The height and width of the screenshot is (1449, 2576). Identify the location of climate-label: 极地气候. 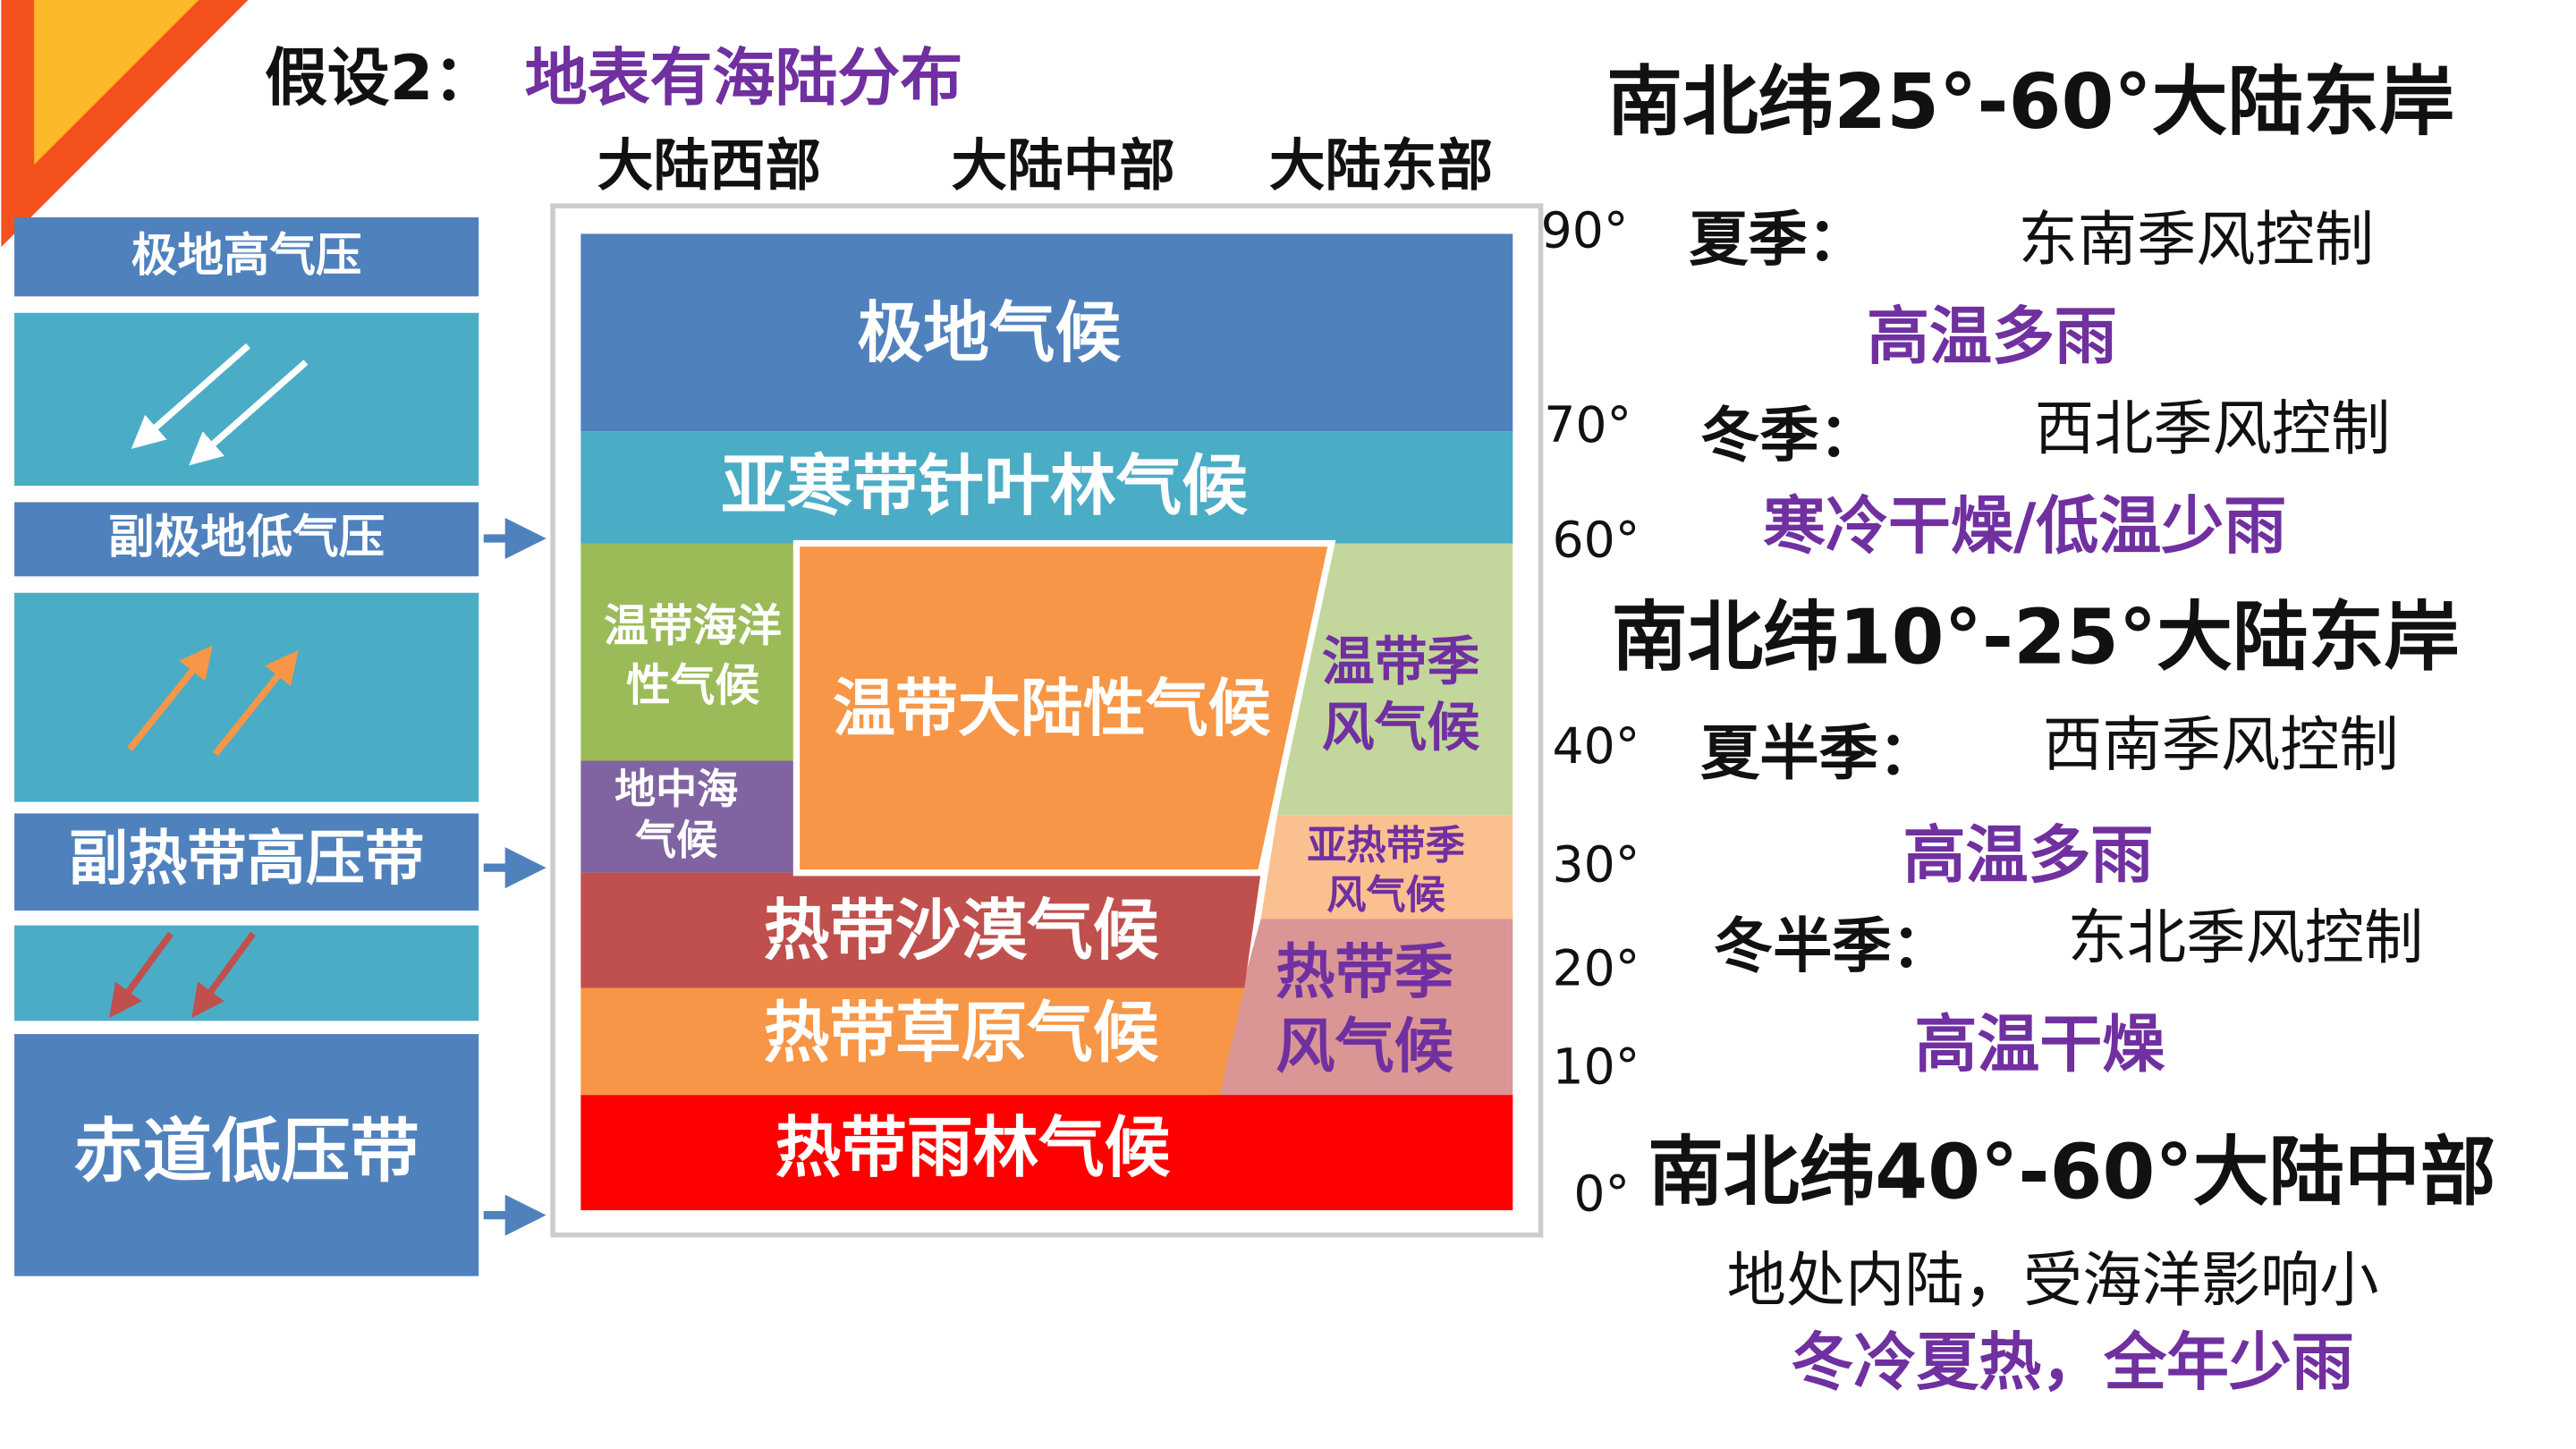
(990, 333).